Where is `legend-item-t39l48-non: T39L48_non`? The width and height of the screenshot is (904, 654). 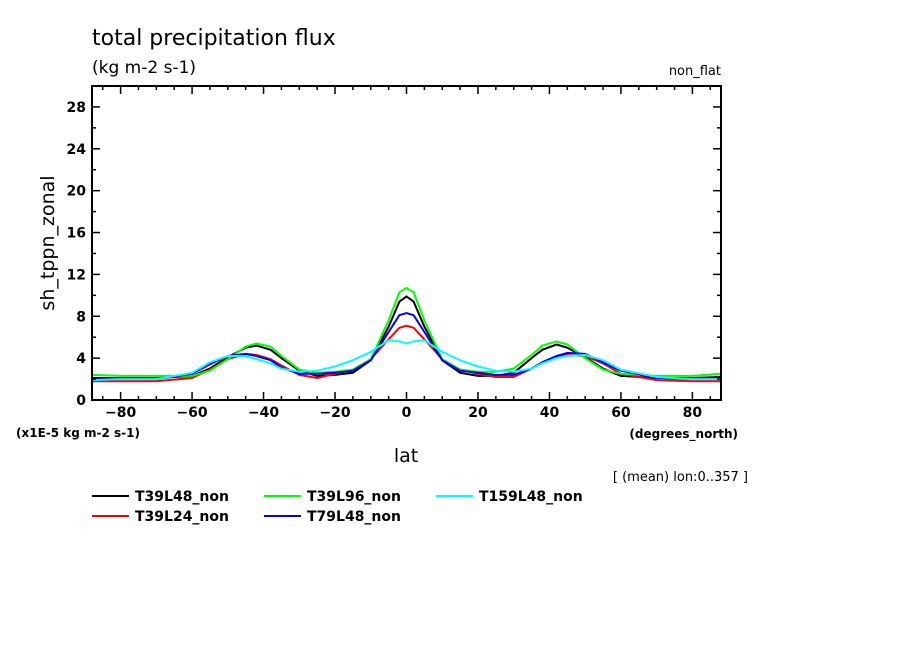
legend-item-t39l48-non: T39L48_non is located at coordinates (160, 497).